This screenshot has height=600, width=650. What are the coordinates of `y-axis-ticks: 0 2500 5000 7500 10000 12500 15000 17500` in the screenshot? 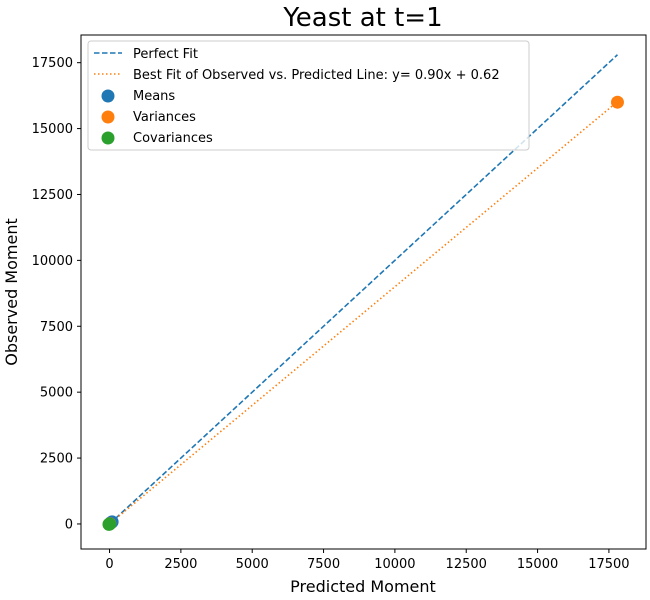 It's located at (56, 294).